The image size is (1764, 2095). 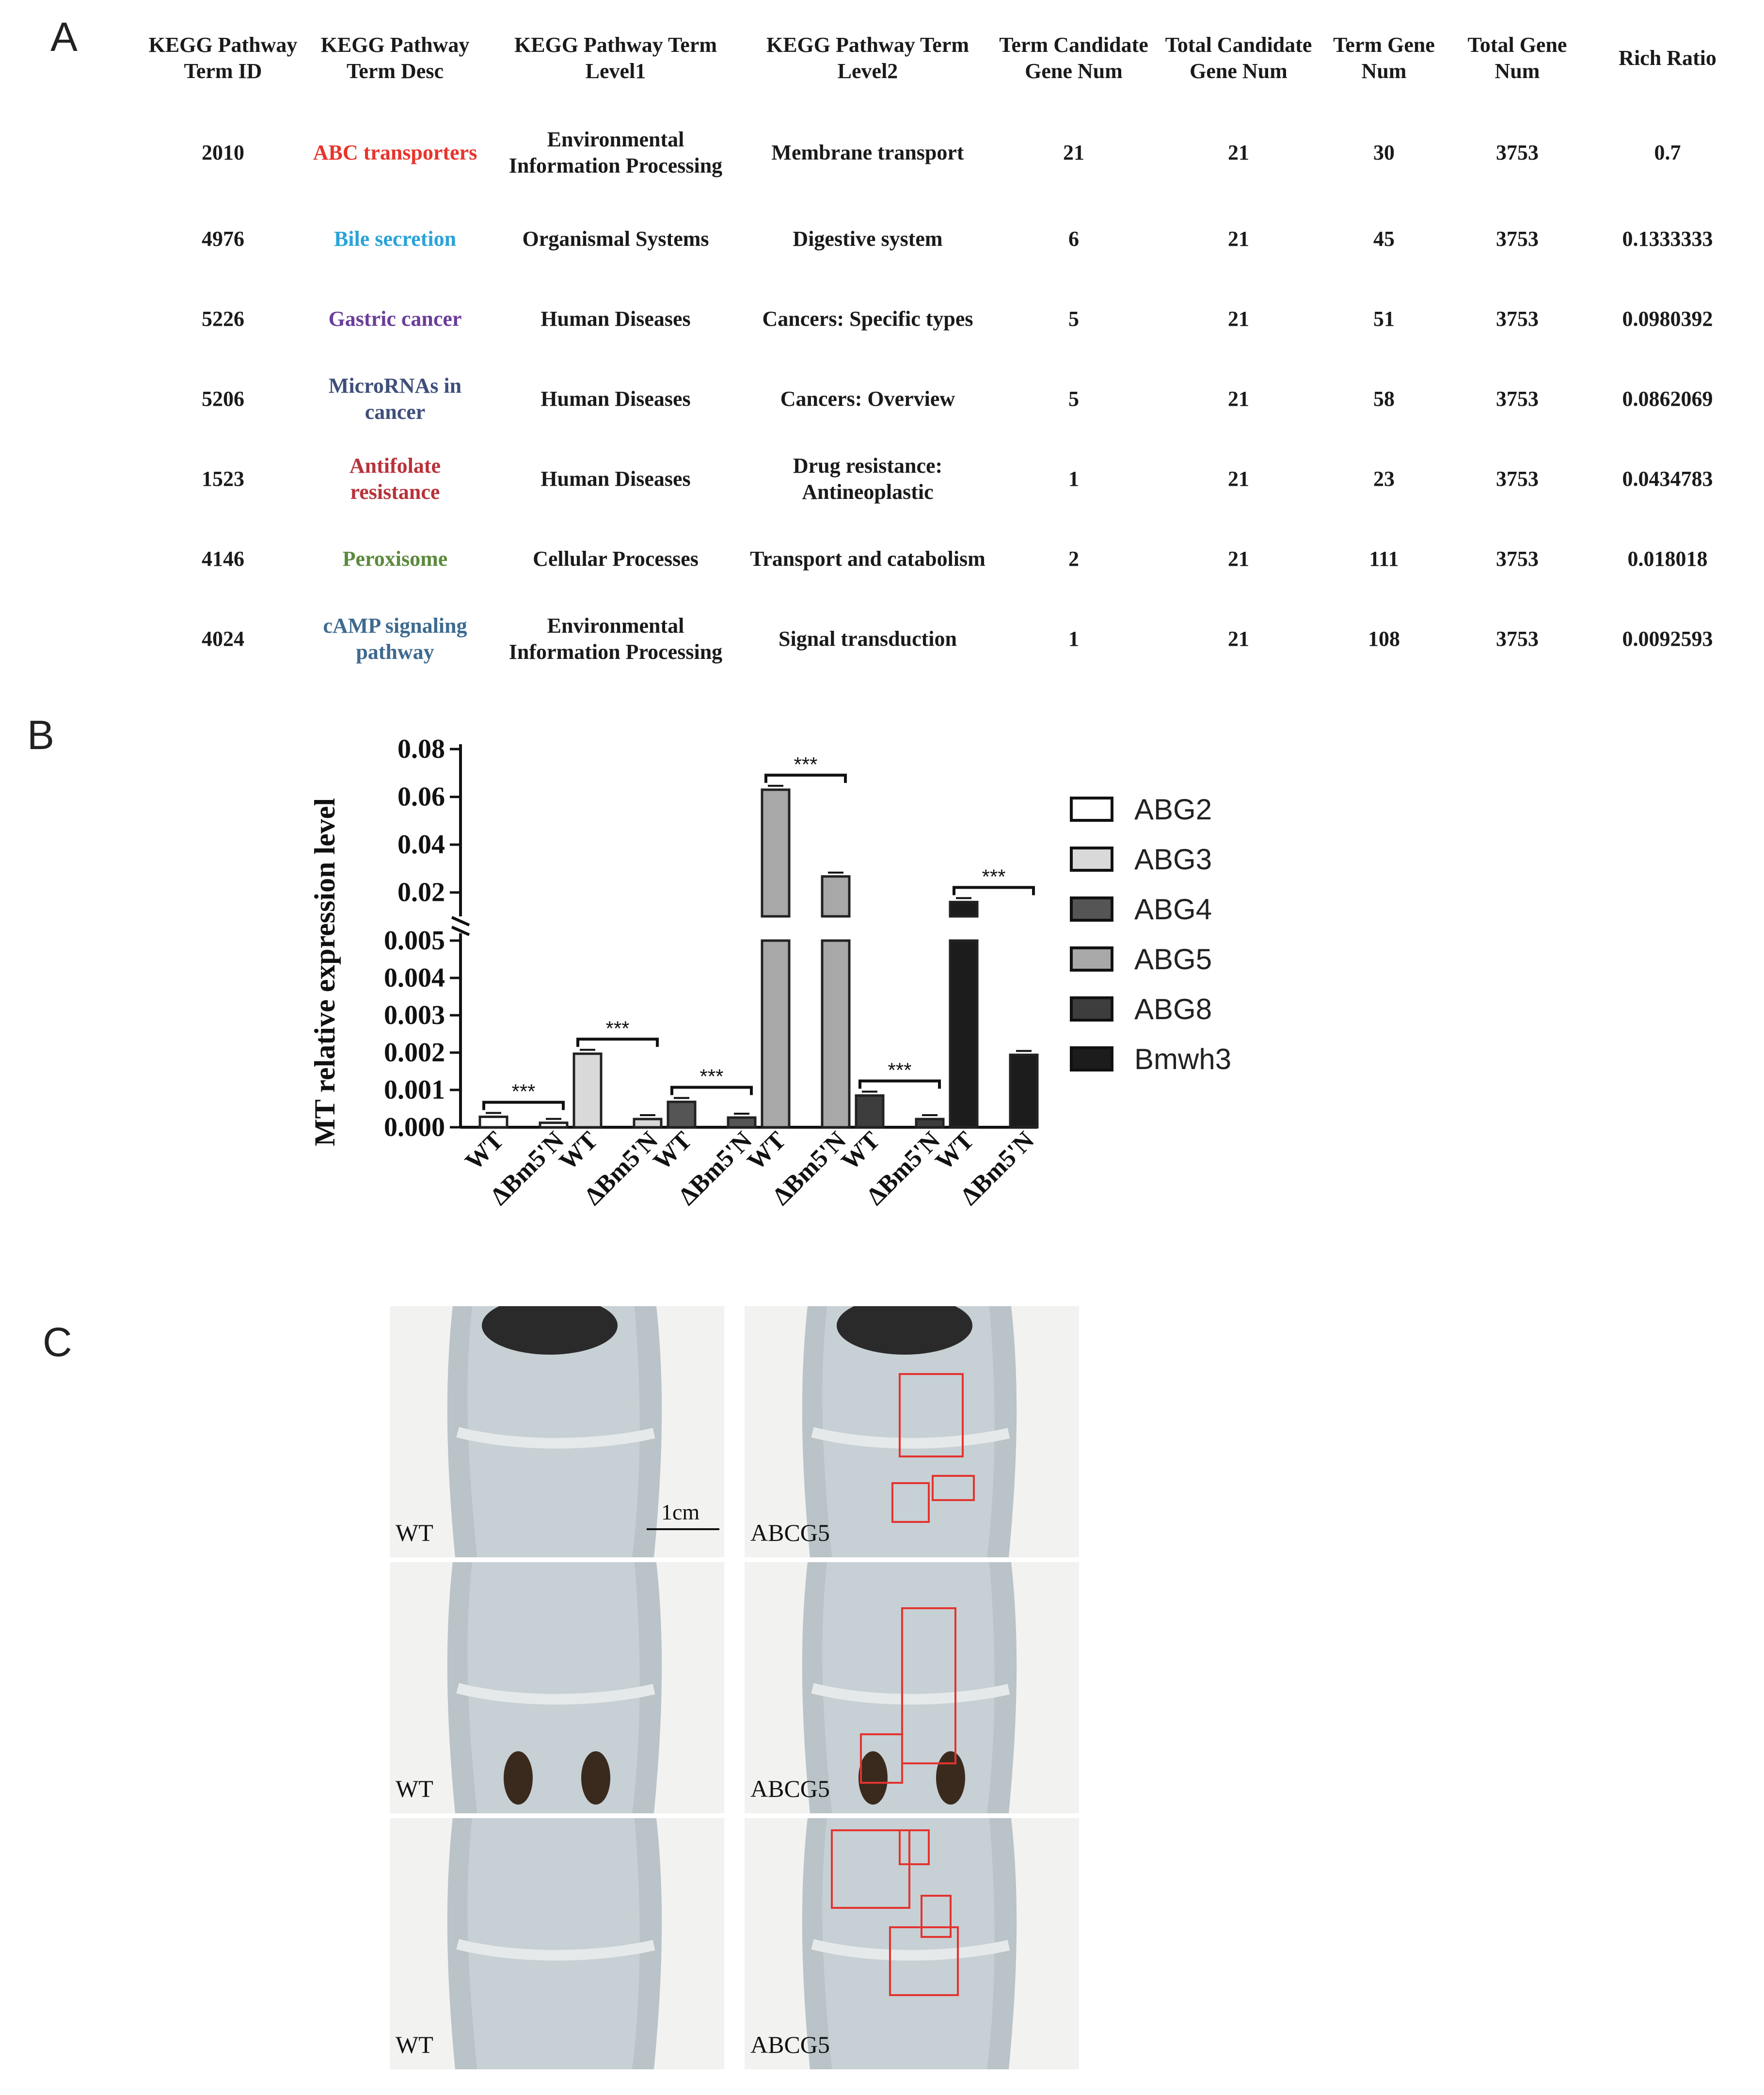 What do you see at coordinates (776, 853) in the screenshot?
I see `bar-abg5-wt-upper` at bounding box center [776, 853].